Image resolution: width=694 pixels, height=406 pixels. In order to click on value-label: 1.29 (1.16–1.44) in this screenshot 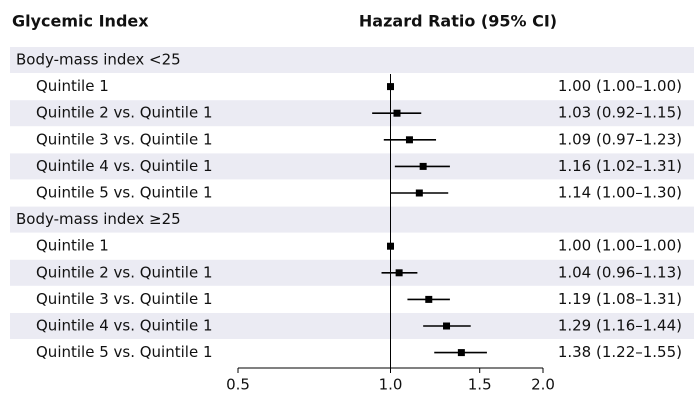, I will do `click(620, 326)`.